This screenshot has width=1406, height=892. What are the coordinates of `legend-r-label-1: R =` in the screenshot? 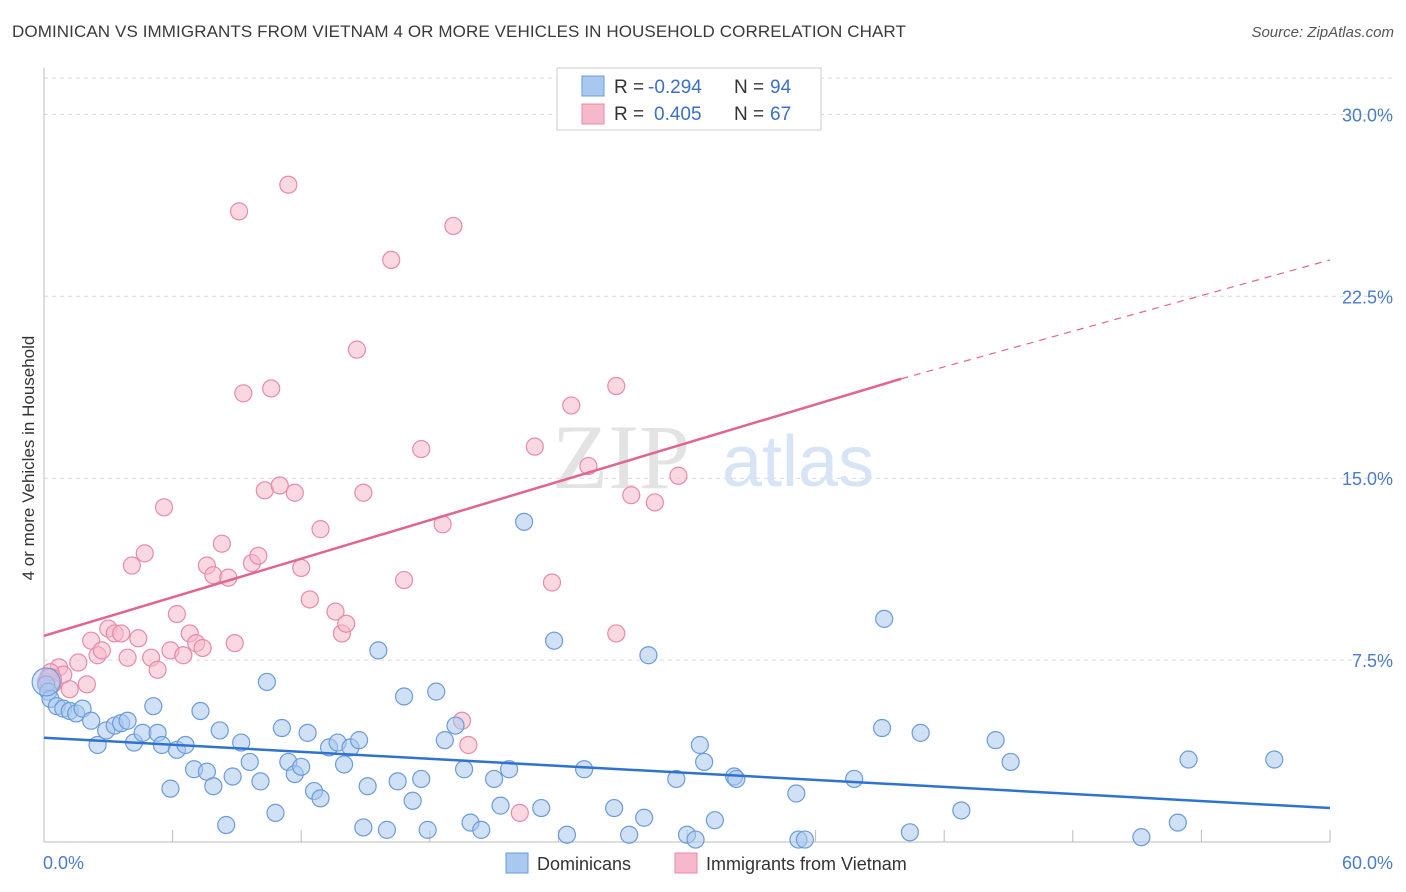 It's located at (629, 87).